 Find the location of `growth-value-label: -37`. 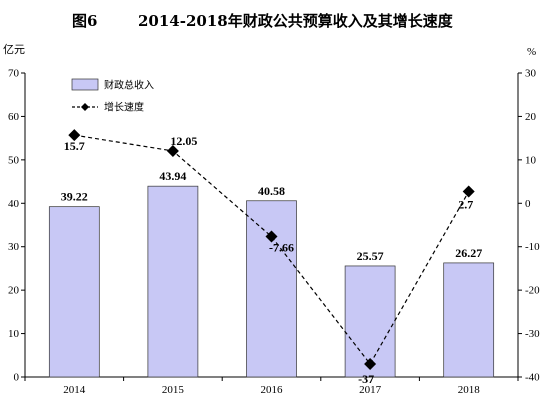

growth-value-label: -37 is located at coordinates (366, 379).